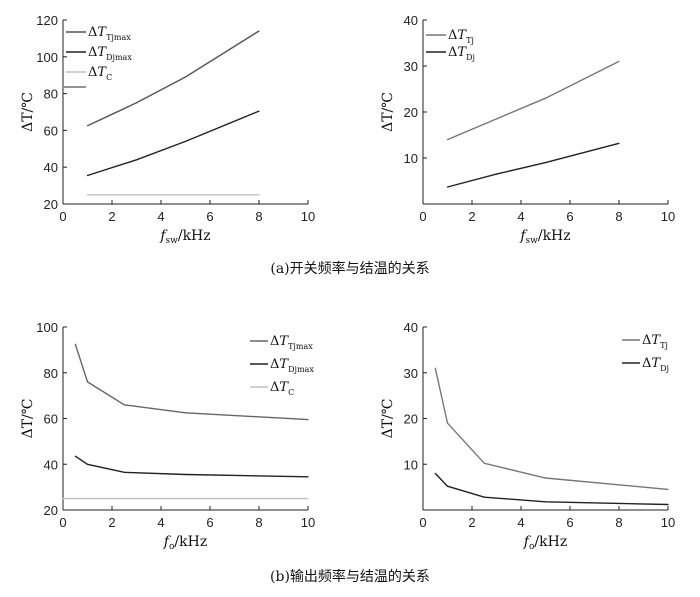  What do you see at coordinates (350, 269) in the screenshot?
I see `caption-a: (a)开关频率与结温的关系` at bounding box center [350, 269].